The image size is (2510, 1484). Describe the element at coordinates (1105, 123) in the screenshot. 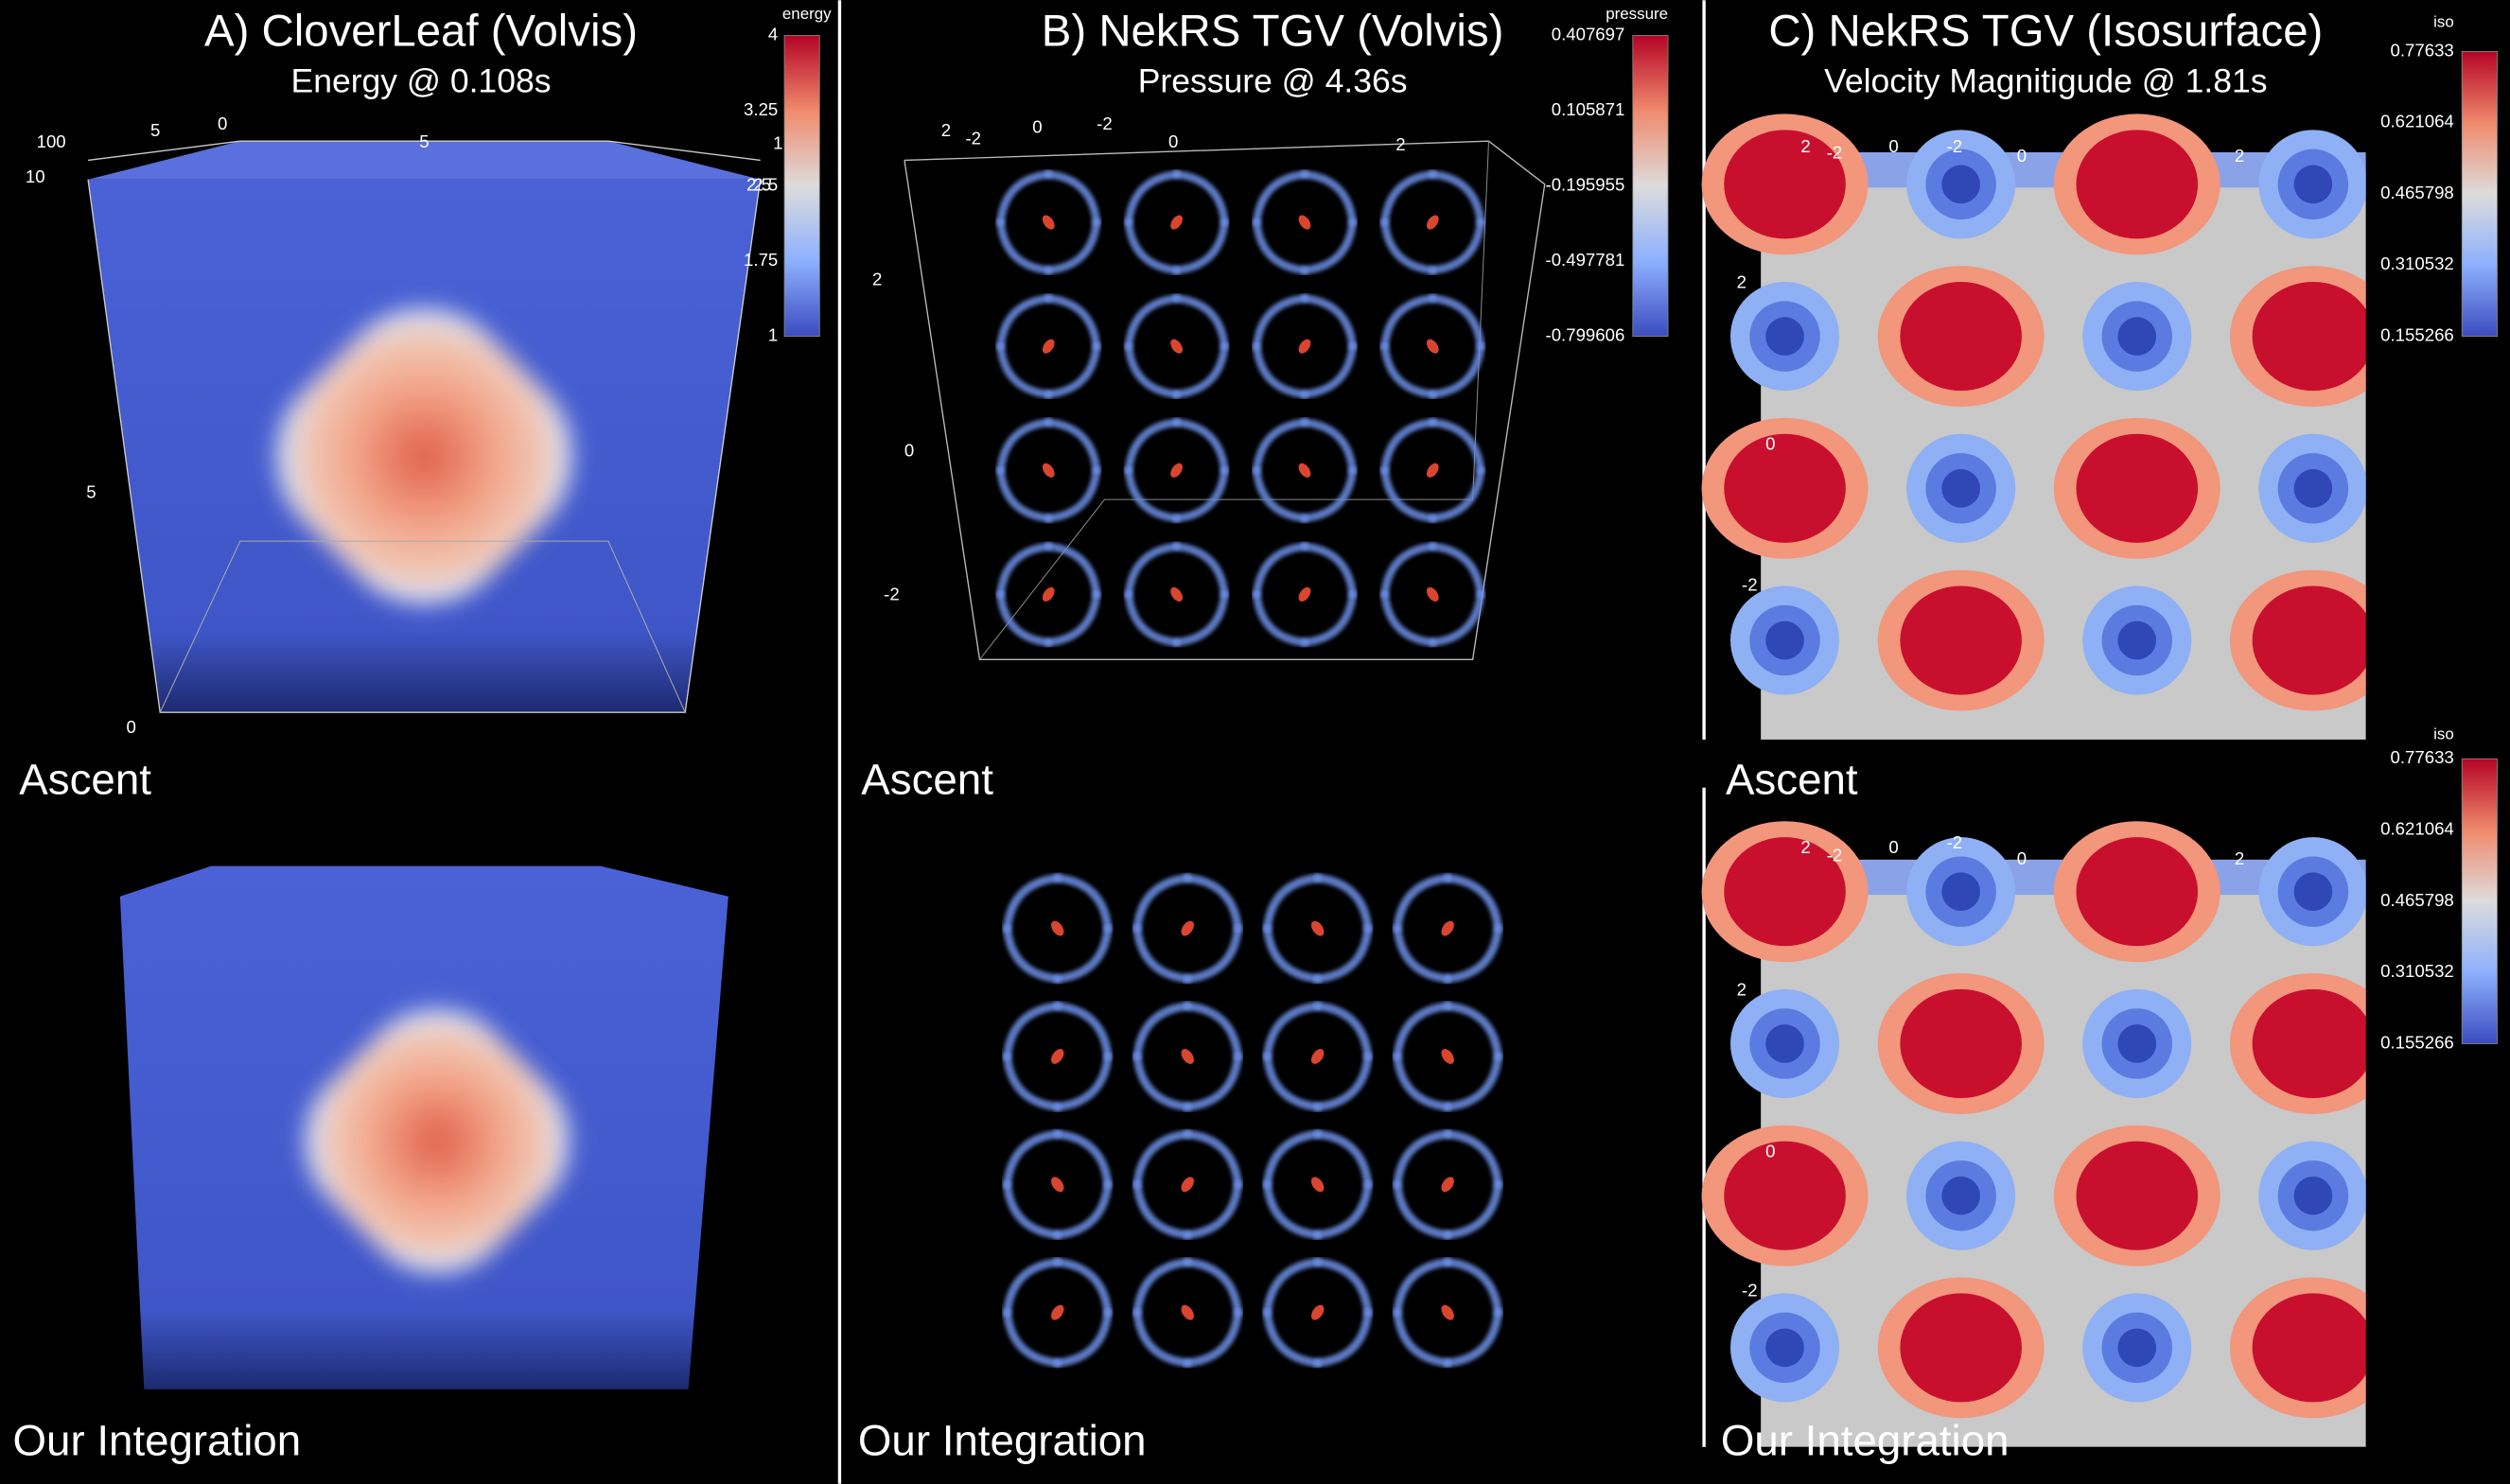

I see `axis-tick-label: -2` at that location.